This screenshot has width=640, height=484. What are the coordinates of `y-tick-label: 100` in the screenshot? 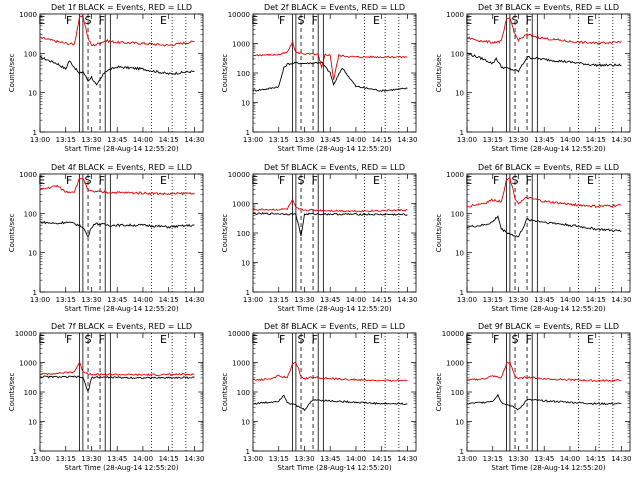 It's located at (457, 54).